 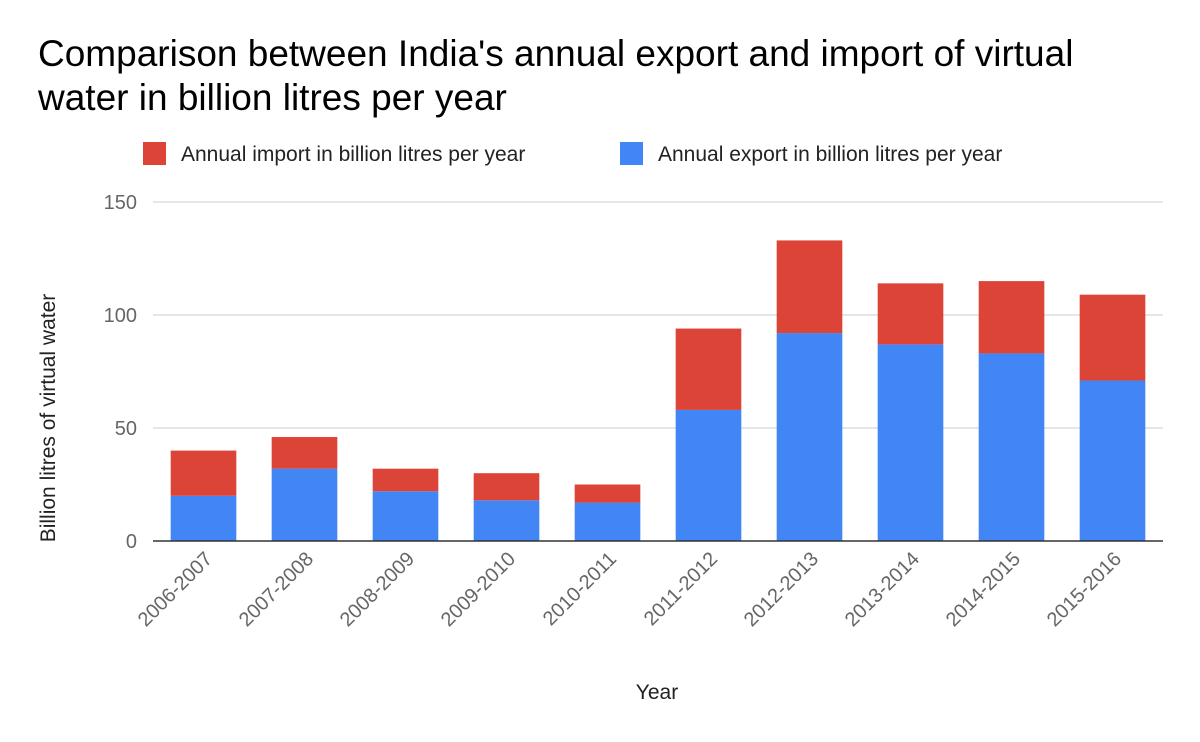 I want to click on bar-import-2007-2008, so click(x=304, y=453).